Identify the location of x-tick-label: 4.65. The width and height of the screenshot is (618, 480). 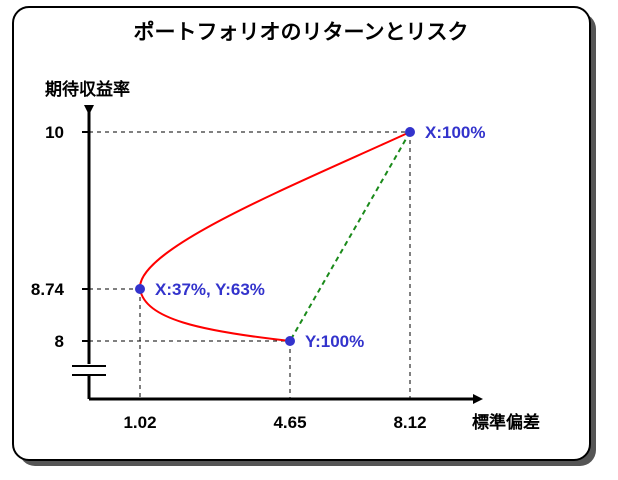
(289, 422).